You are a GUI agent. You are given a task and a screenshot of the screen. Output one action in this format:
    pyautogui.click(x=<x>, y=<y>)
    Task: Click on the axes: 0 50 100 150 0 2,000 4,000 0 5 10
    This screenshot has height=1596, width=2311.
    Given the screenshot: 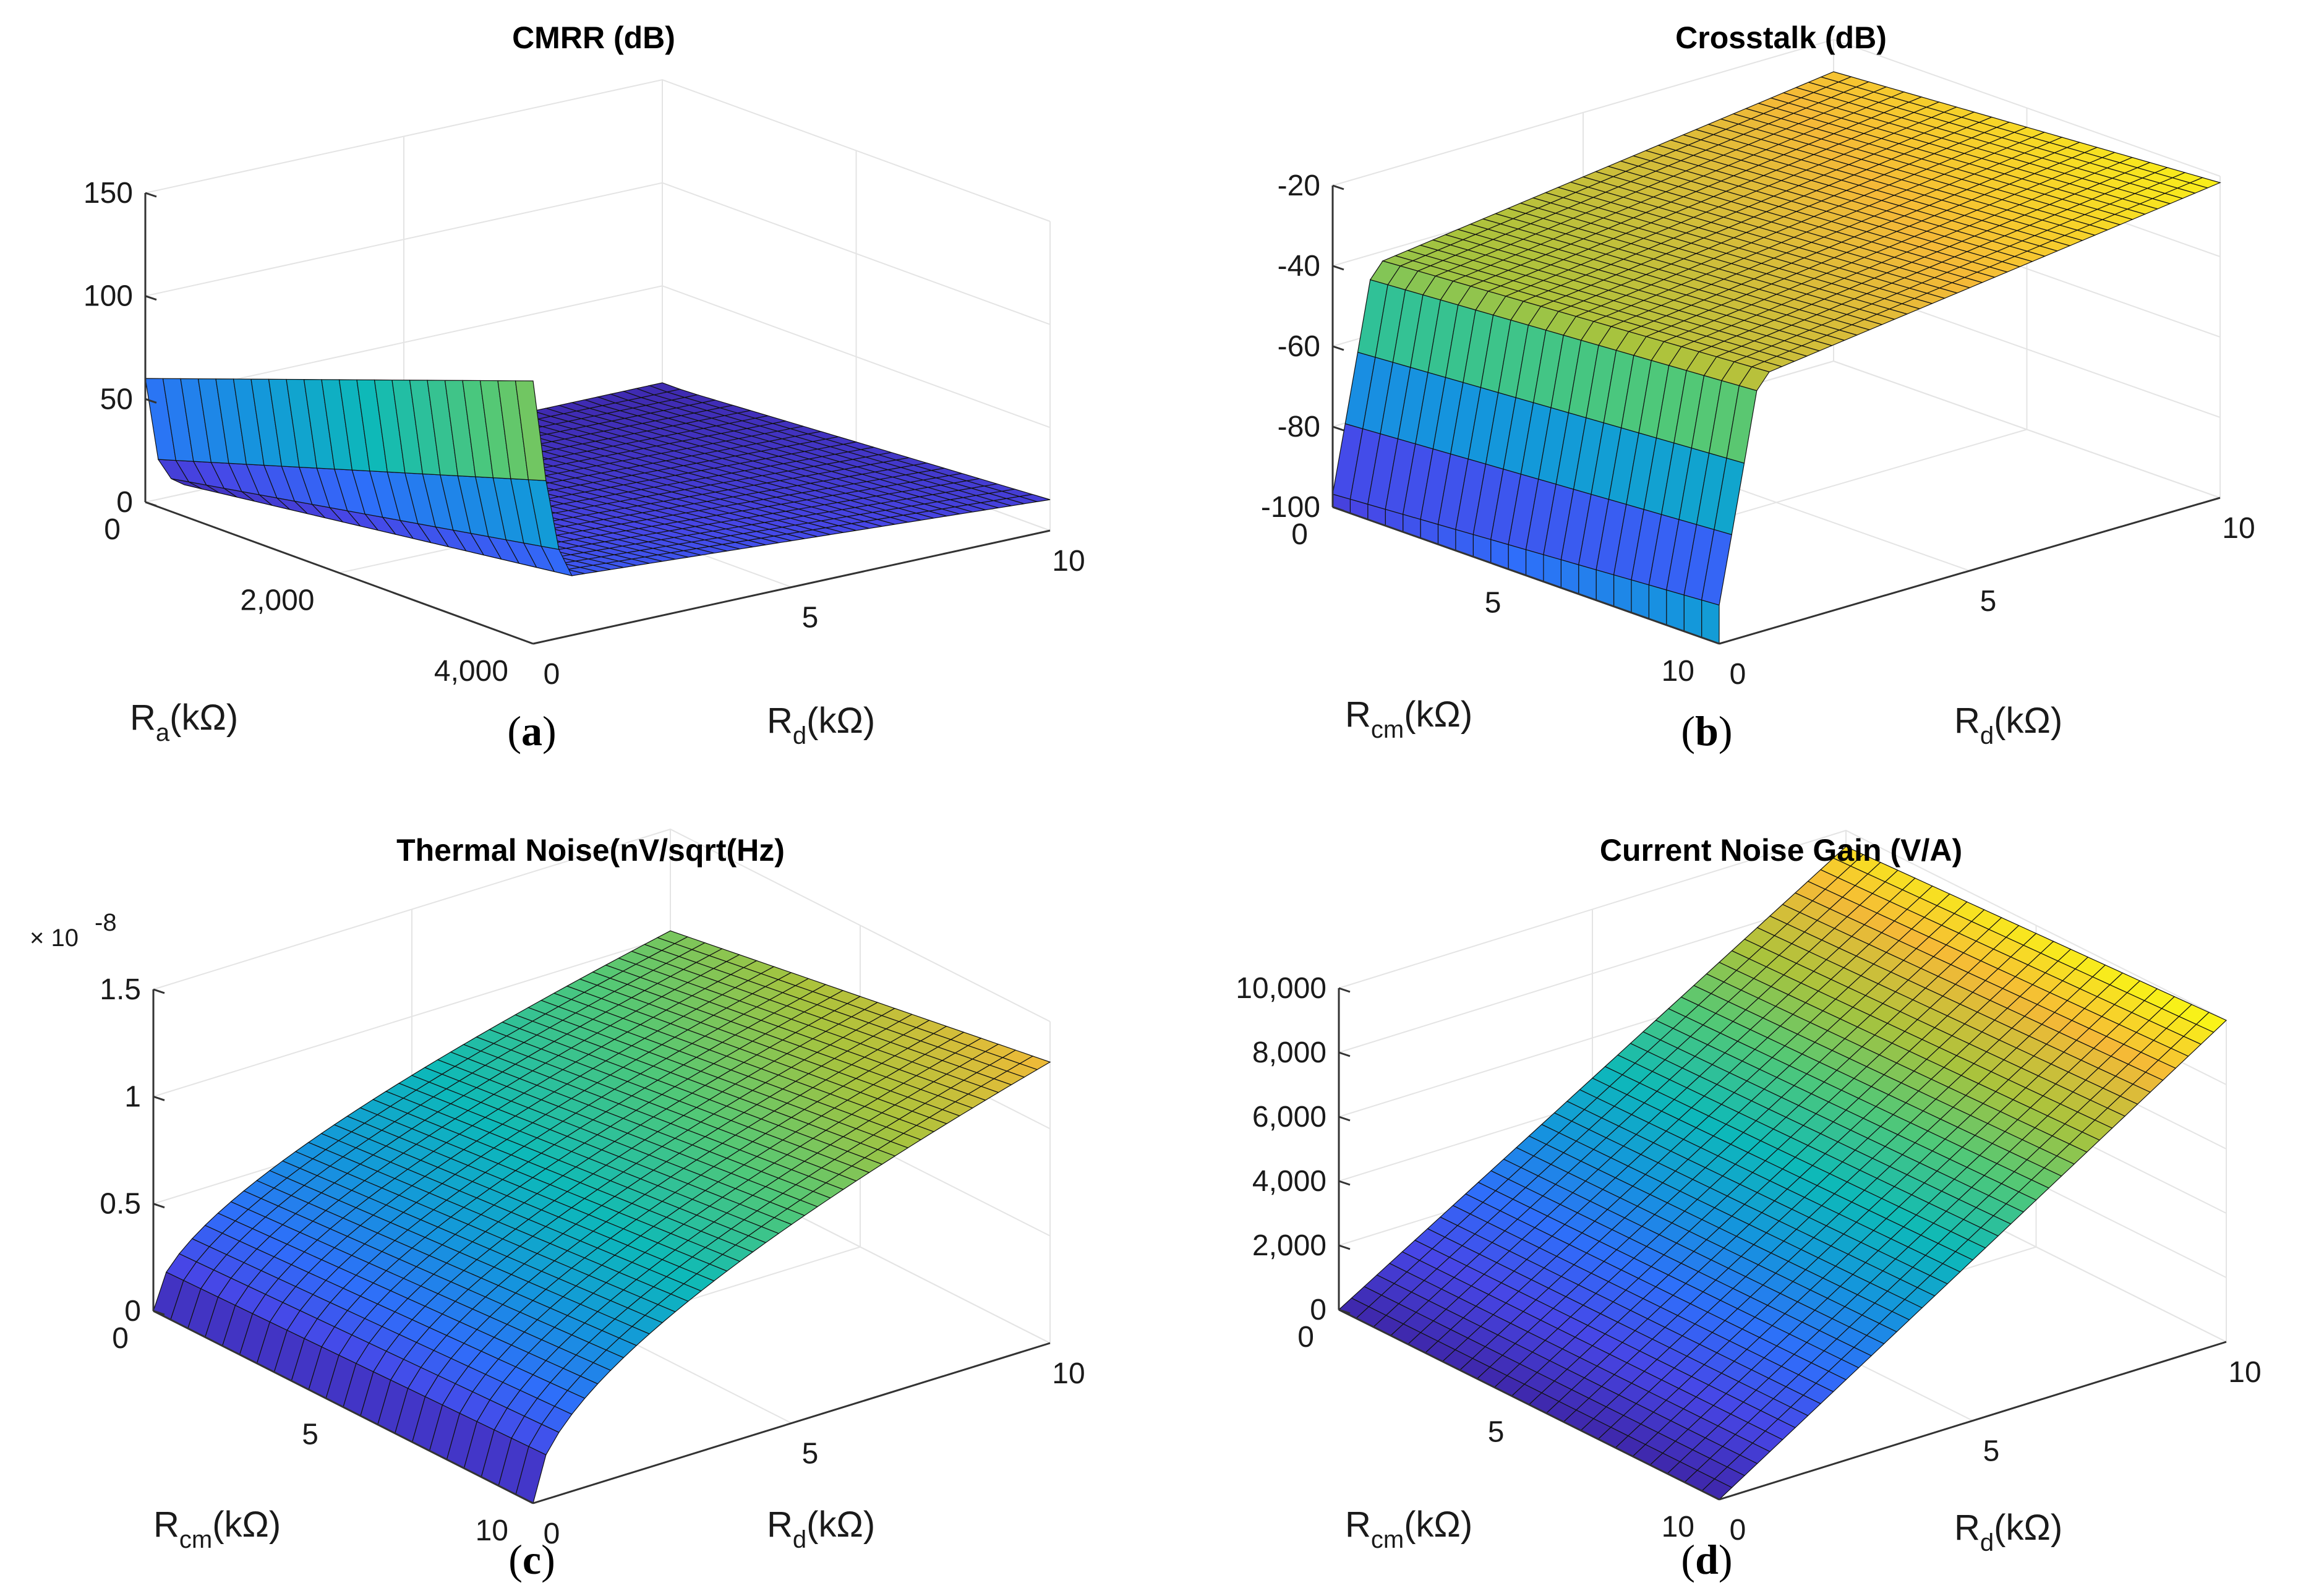 What is the action you would take?
    pyautogui.click(x=584, y=434)
    